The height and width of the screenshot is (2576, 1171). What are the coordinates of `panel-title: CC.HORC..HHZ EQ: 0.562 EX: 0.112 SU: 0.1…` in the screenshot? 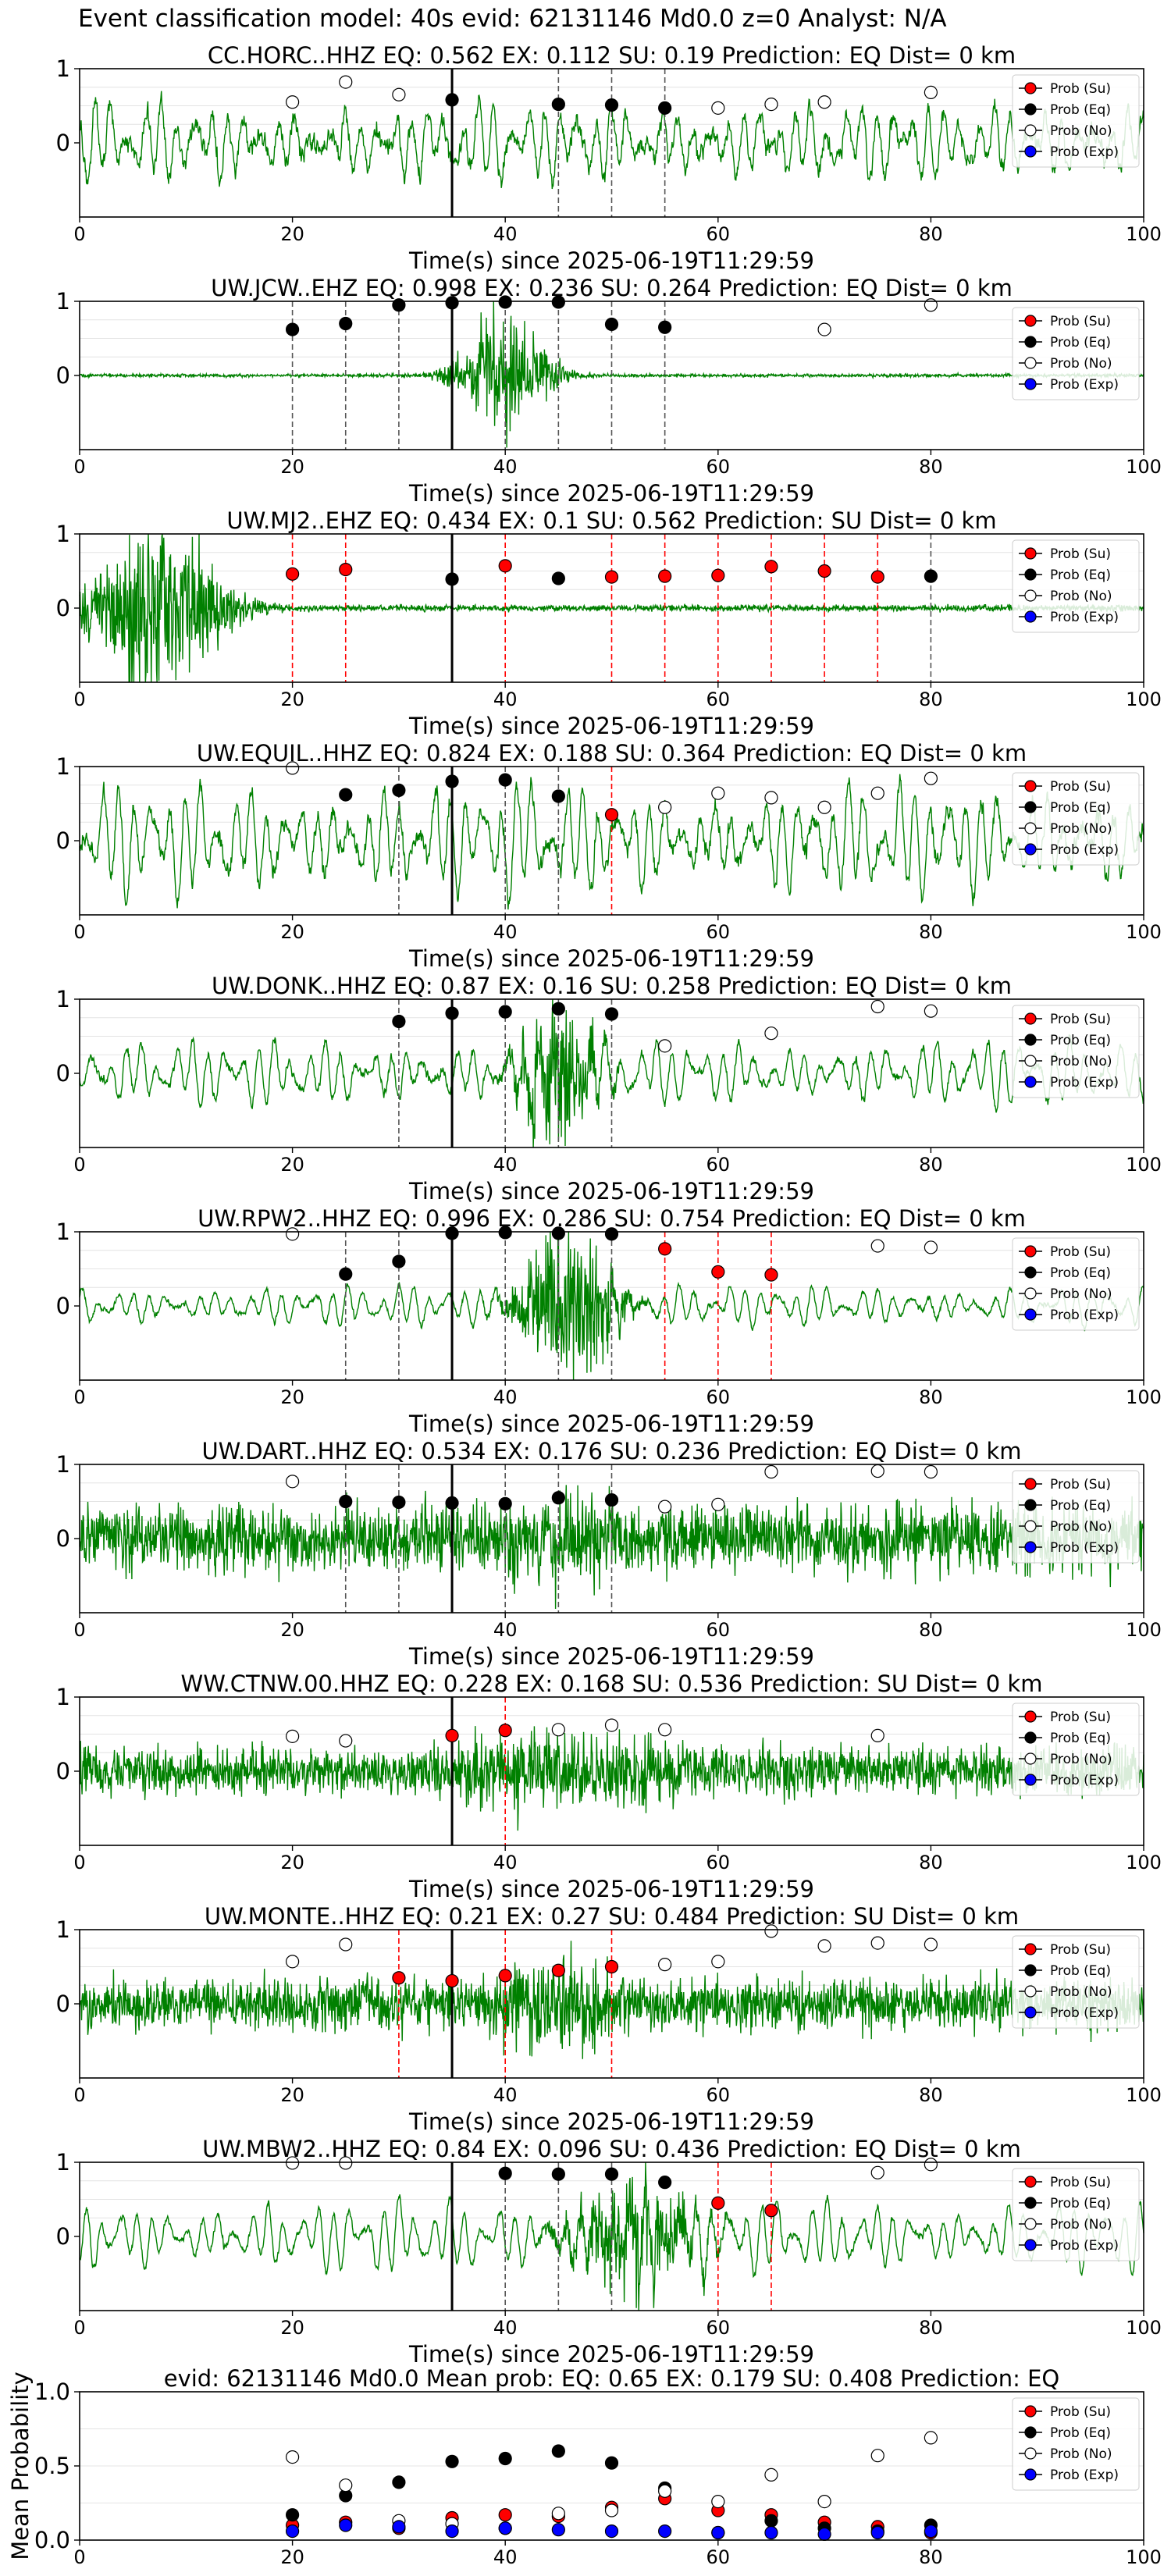 It's located at (612, 56).